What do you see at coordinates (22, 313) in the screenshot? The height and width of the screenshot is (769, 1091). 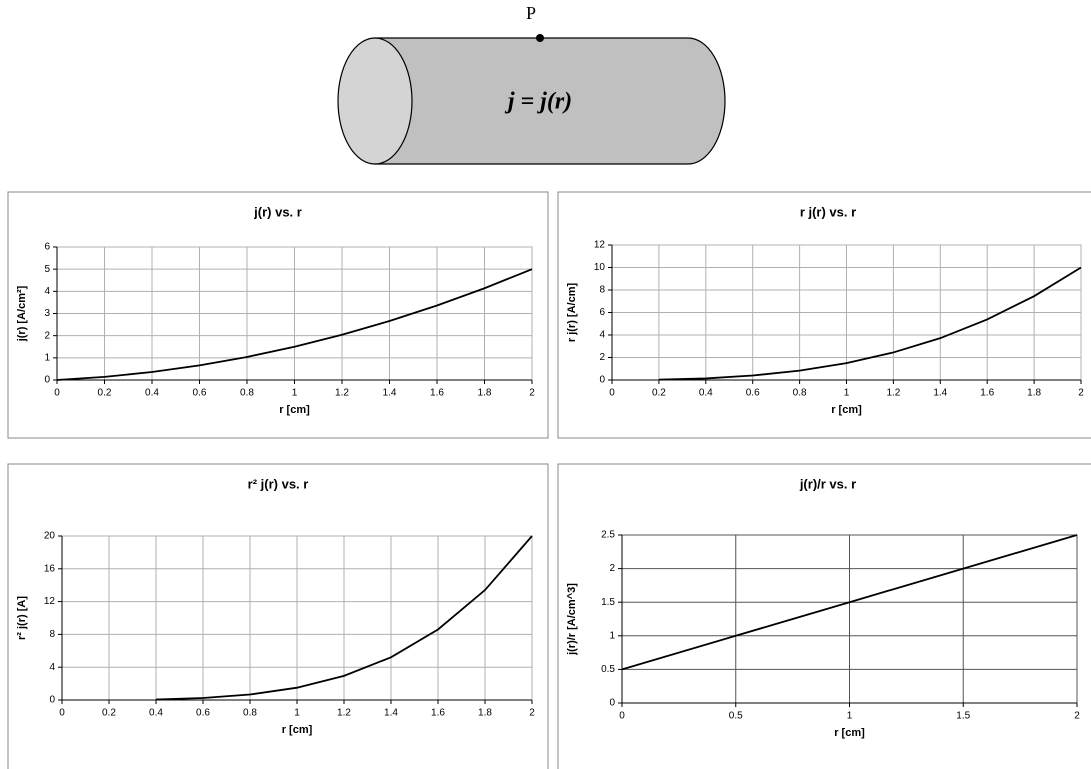 I see `y-axis-label: j(r) [A/cm²]` at bounding box center [22, 313].